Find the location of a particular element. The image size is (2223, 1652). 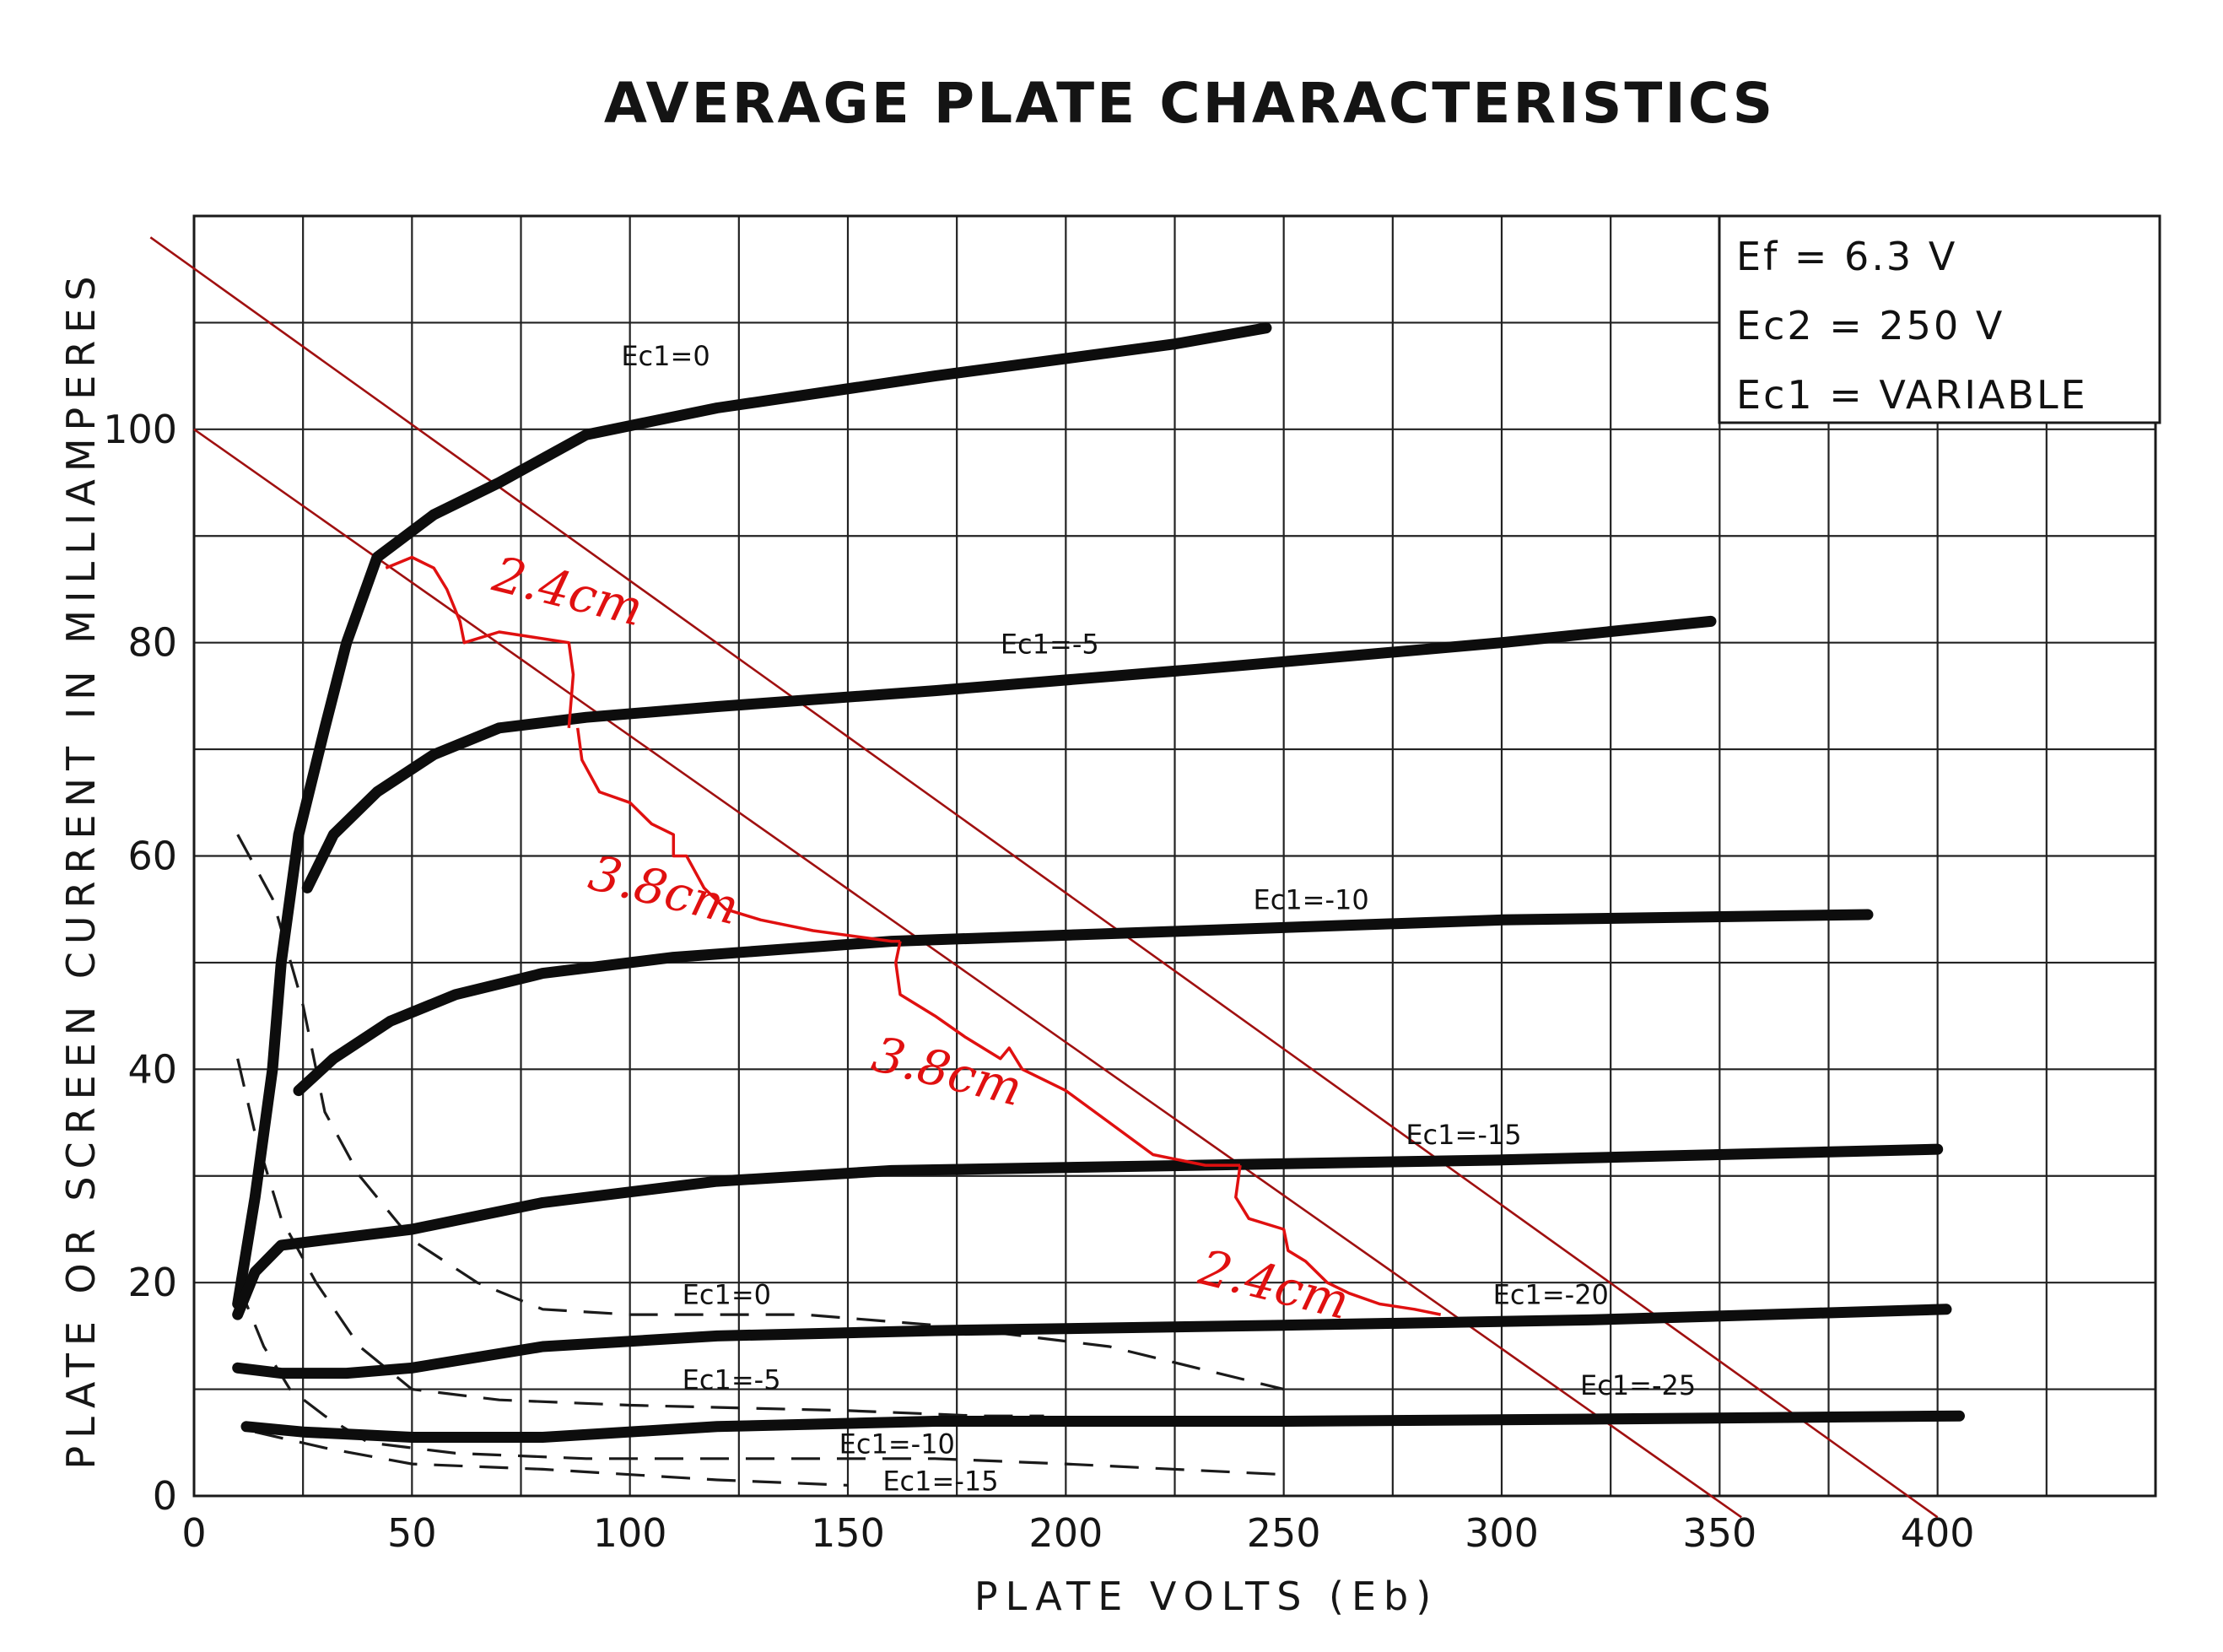

x-tick-label: 350 is located at coordinates (1719, 1533).